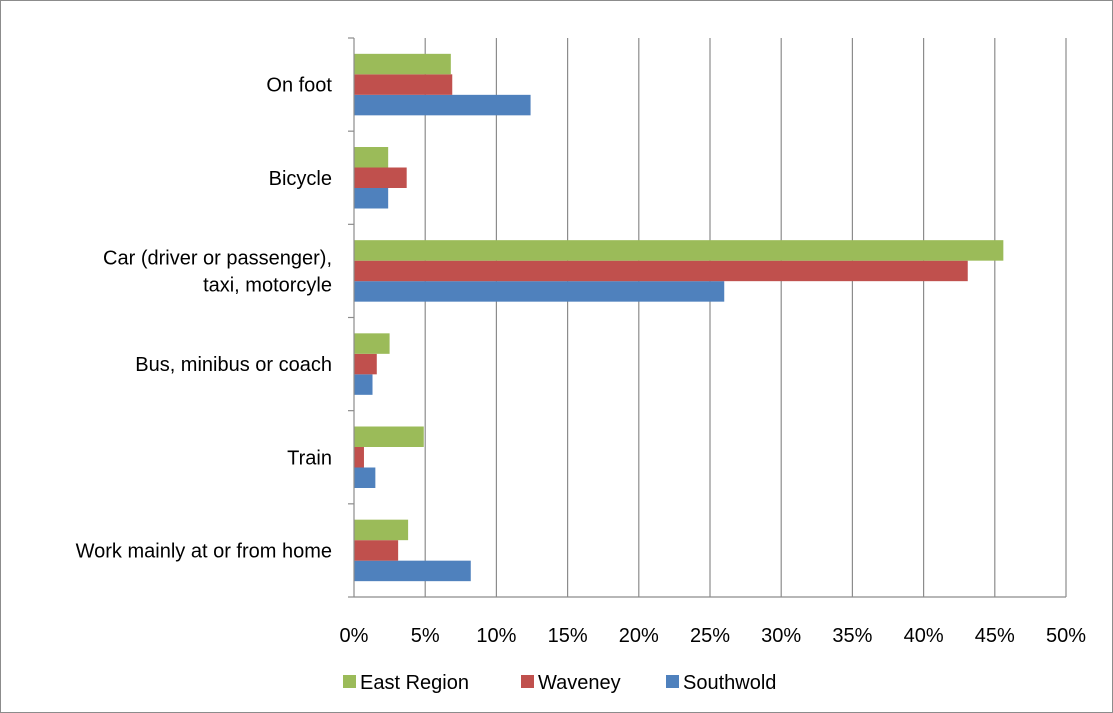 This screenshot has width=1113, height=713. I want to click on x-tick-label-40: 40%, so click(924, 636).